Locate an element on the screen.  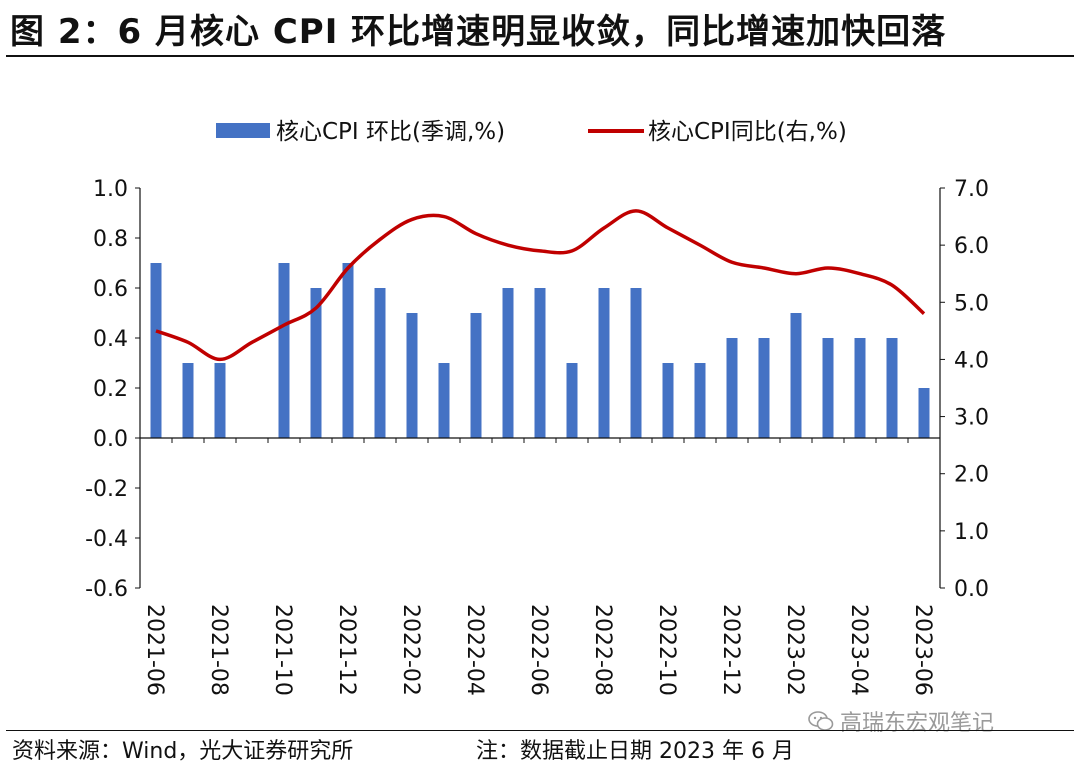
right-tick-label: 1.0 is located at coordinates (971, 532).